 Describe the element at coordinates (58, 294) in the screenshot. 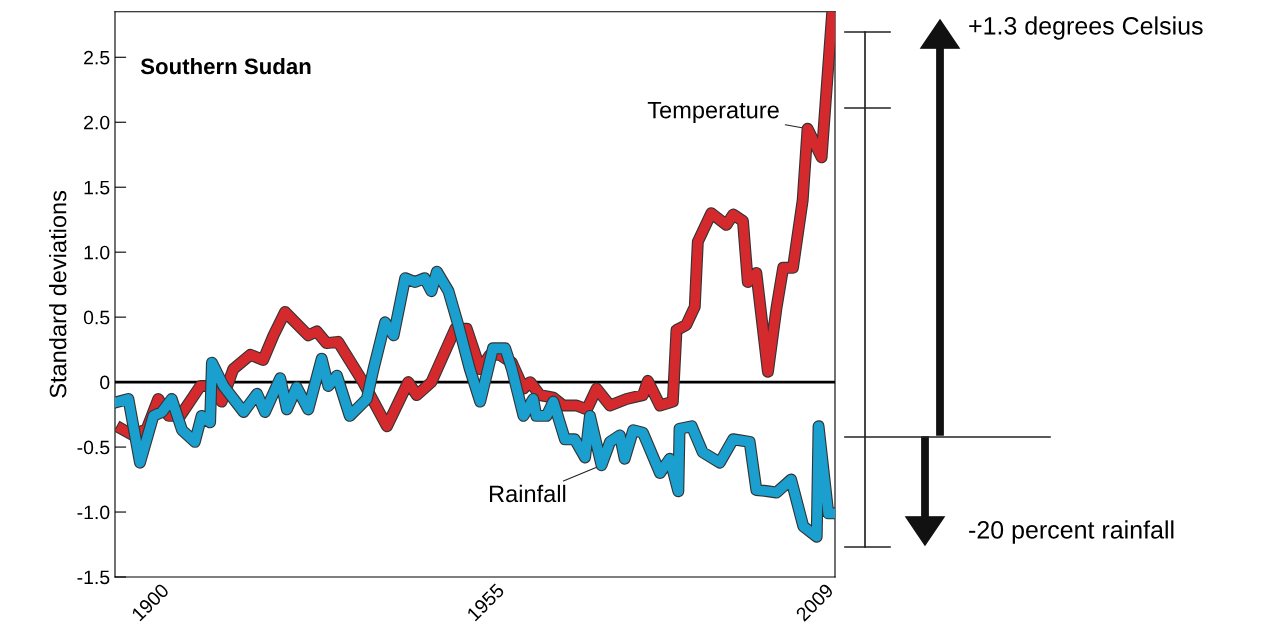

I see `y-axis-title: Standard deviations` at that location.